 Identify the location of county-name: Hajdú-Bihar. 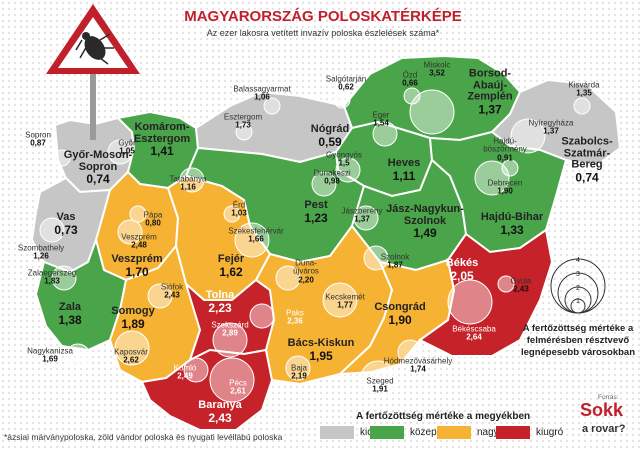
(512, 216).